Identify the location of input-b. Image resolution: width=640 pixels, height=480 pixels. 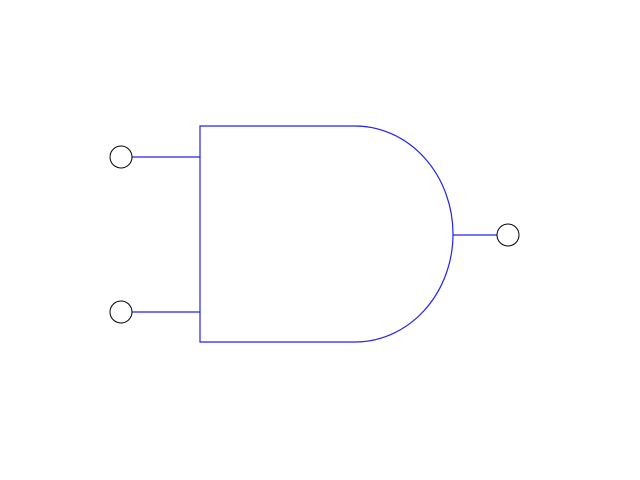
(154, 312).